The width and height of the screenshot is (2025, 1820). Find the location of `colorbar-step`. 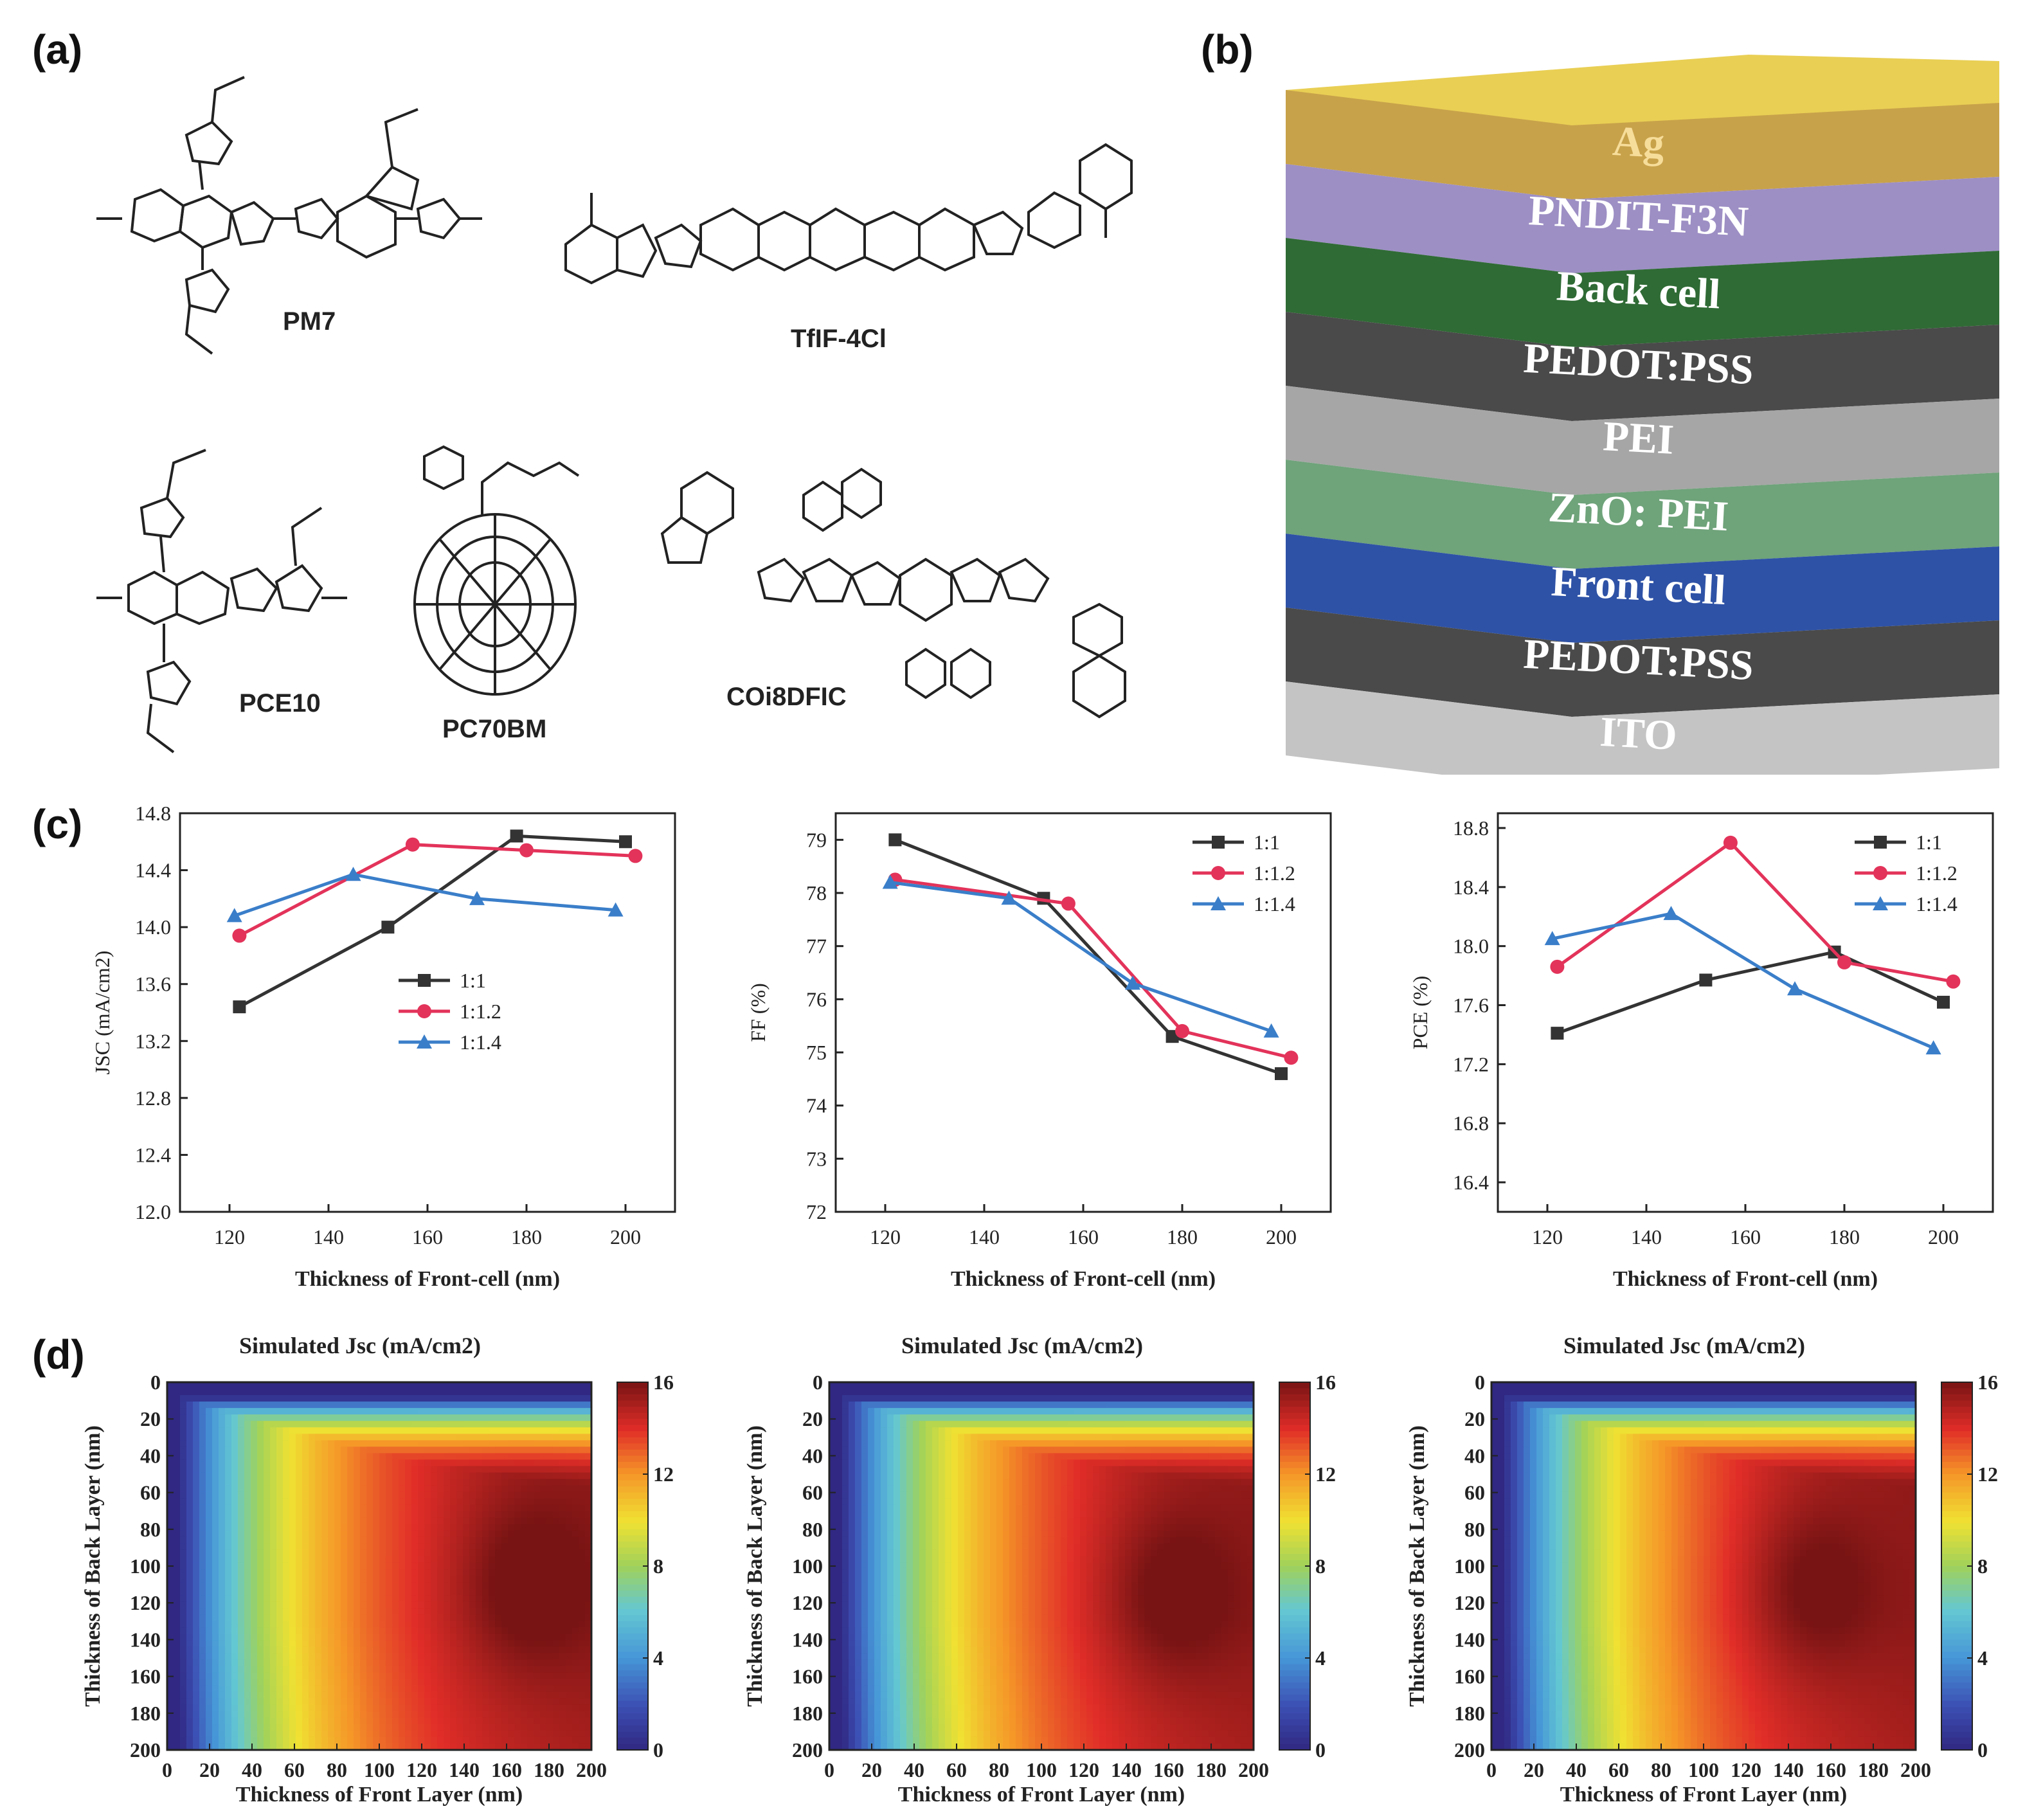

colorbar-step is located at coordinates (633, 1477).